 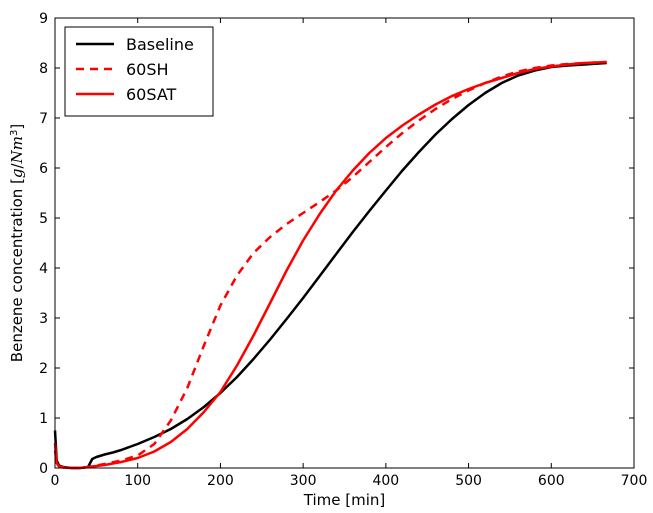 What do you see at coordinates (17, 173) in the screenshot?
I see `y-axis-label-unit-g: g` at bounding box center [17, 173].